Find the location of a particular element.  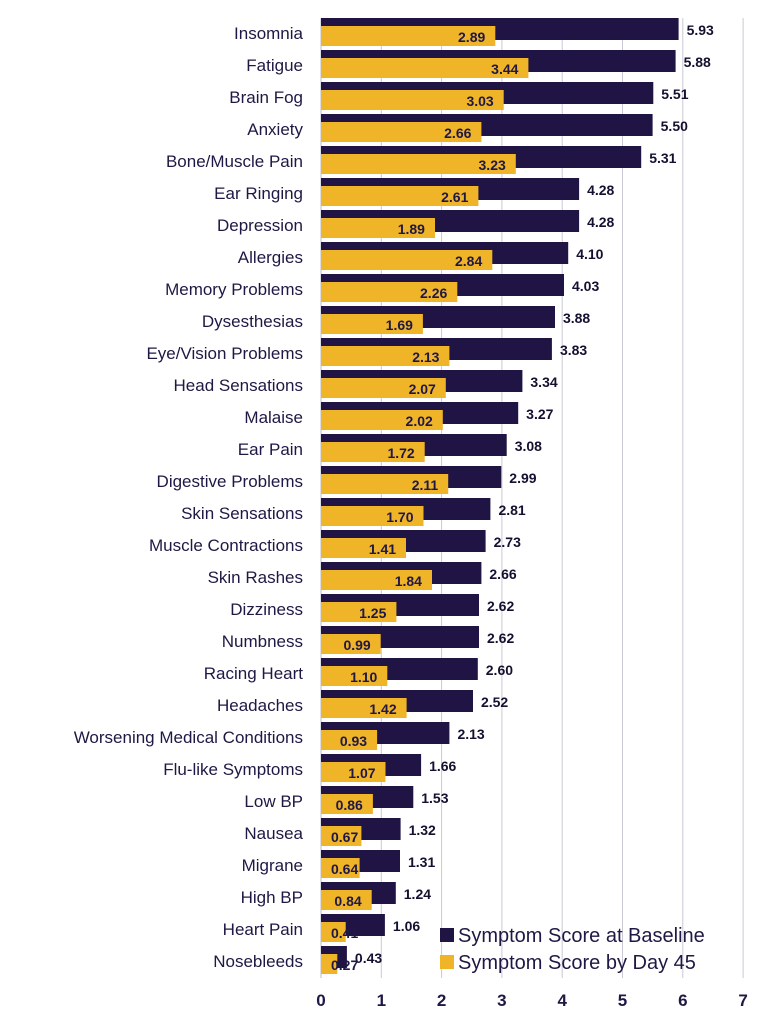

category-label: Headaches is located at coordinates (260, 705).